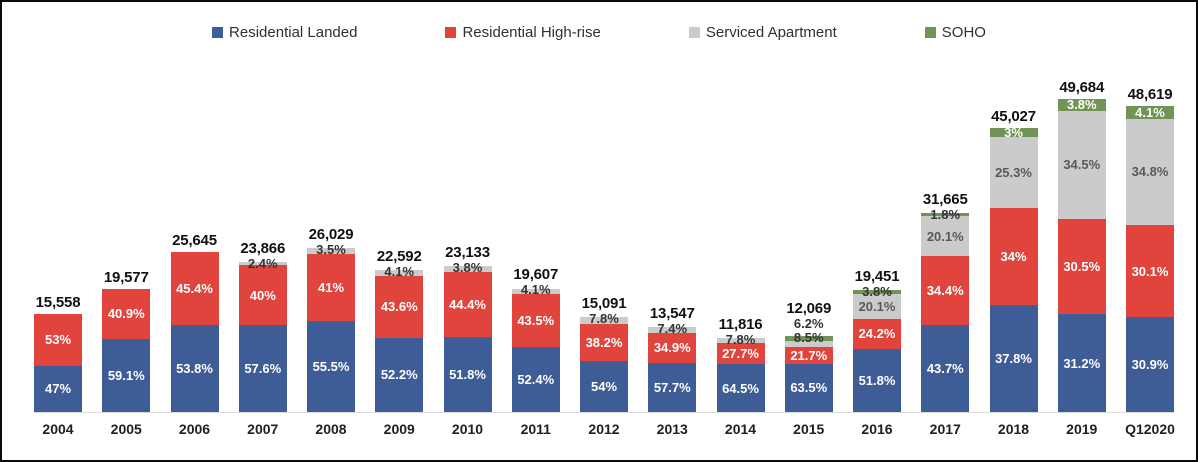 This screenshot has height=462, width=1198. Describe the element at coordinates (1082, 363) in the screenshot. I see `segment-label: 31.2%` at that location.